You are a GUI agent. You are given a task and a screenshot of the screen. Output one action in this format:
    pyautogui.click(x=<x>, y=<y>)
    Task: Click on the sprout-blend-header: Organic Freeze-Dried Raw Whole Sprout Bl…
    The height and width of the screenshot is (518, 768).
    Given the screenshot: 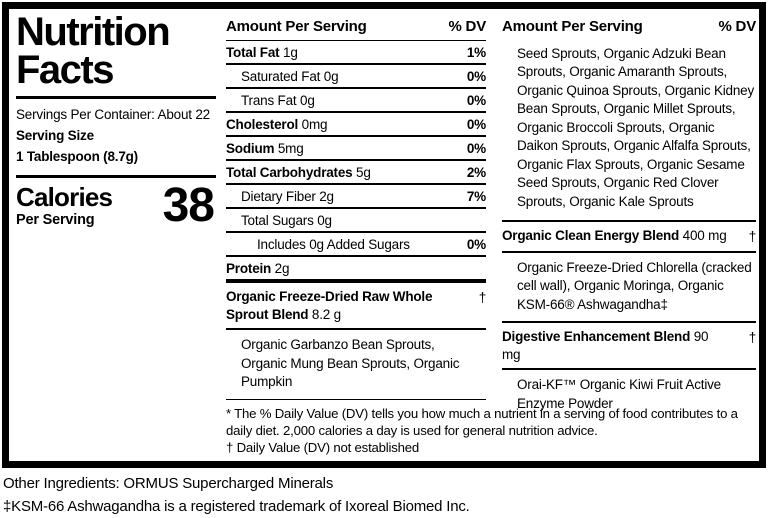 What is the action you would take?
    pyautogui.click(x=356, y=307)
    